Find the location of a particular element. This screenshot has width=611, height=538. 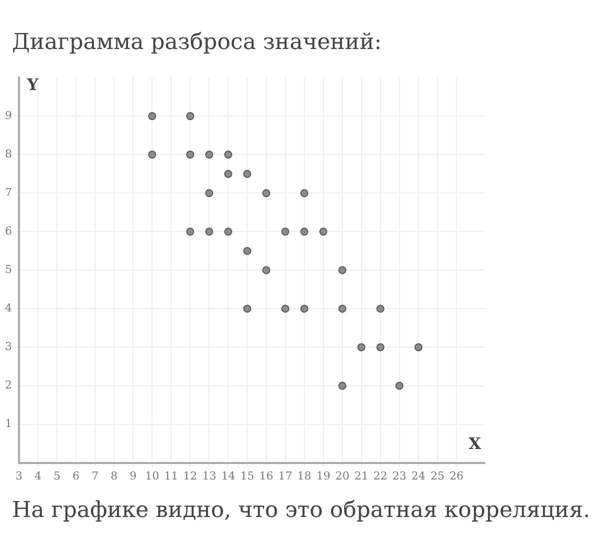

y-tick-label: 4 is located at coordinates (8, 308).